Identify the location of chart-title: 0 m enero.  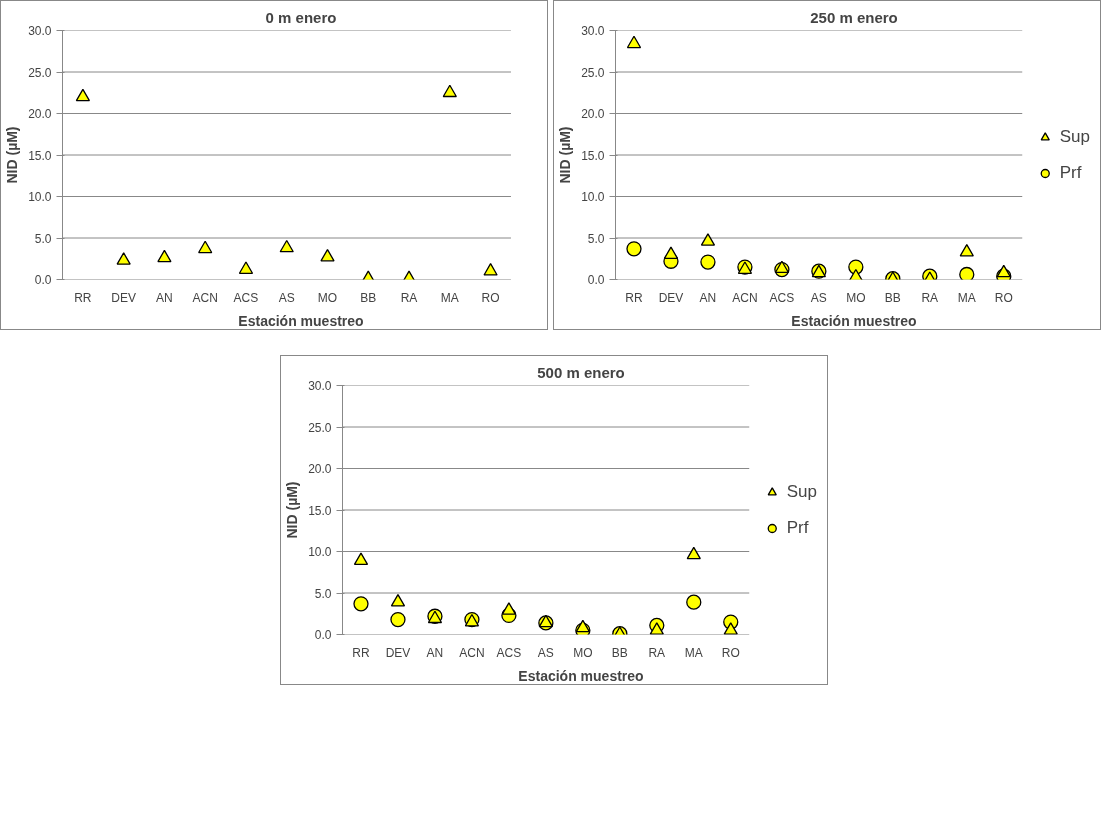
(301, 17).